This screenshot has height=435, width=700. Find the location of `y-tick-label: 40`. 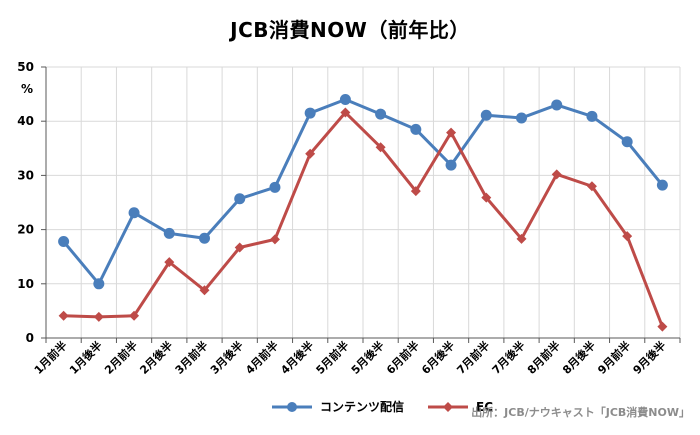

y-tick-label: 40 is located at coordinates (25, 121).